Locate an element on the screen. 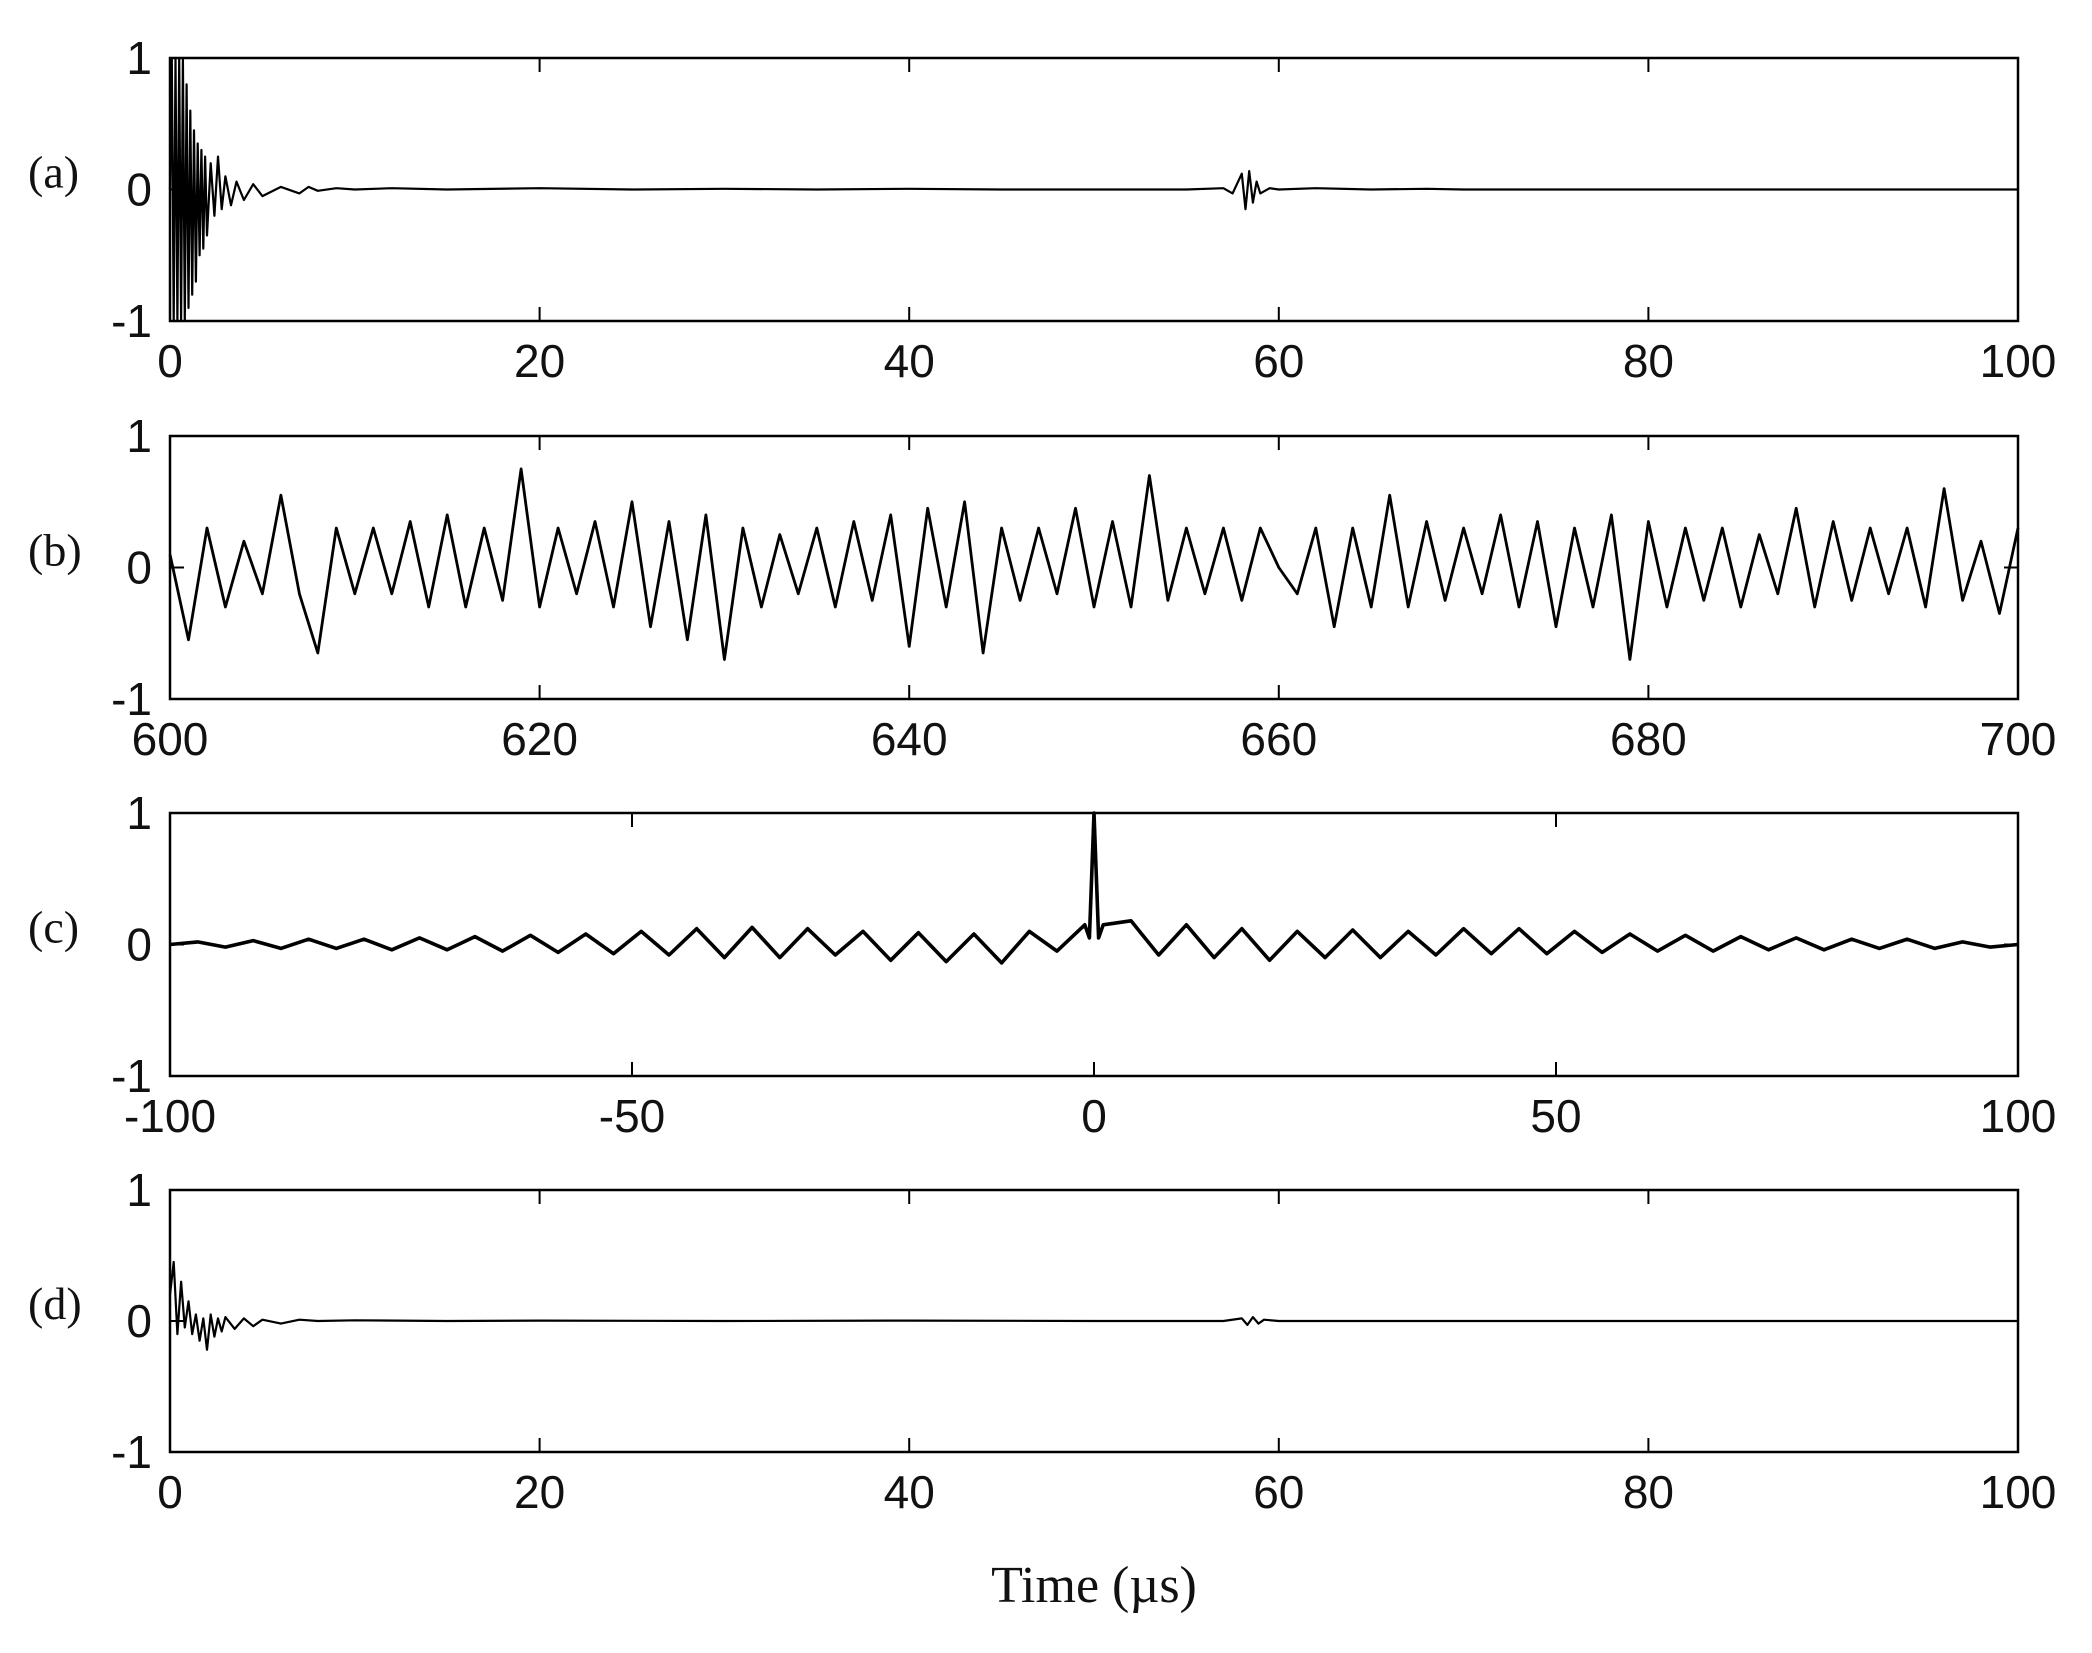  x-tick-label: 50 is located at coordinates (1555, 1116).